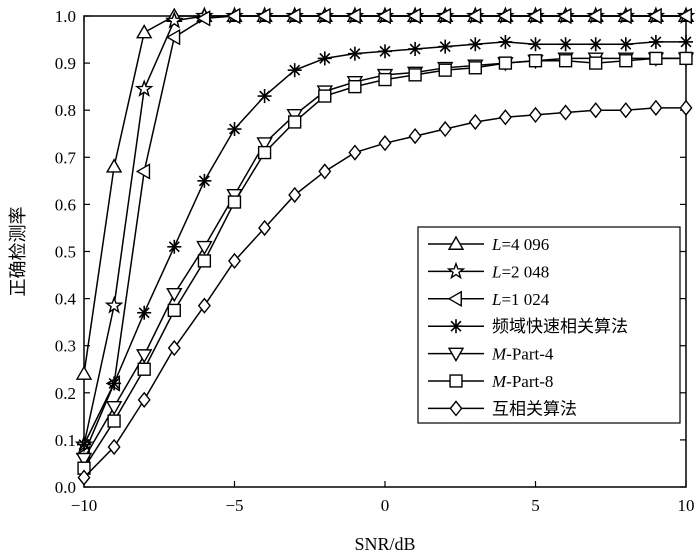 Image resolution: width=700 pixels, height=558 pixels. I want to click on legend-label-italic: L, so click(496, 244).